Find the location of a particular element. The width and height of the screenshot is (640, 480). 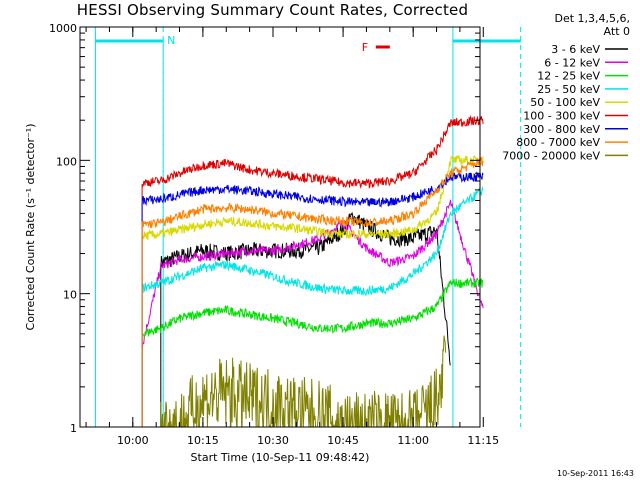

x-tick-label: 10:45 is located at coordinates (343, 440).